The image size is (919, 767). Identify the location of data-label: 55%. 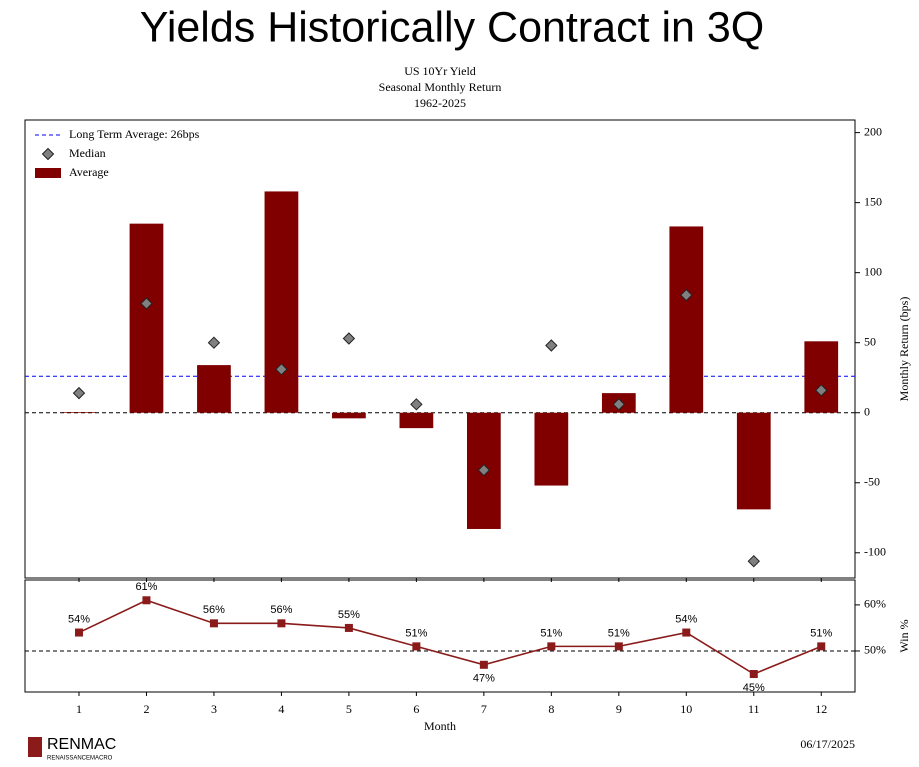
(349, 615).